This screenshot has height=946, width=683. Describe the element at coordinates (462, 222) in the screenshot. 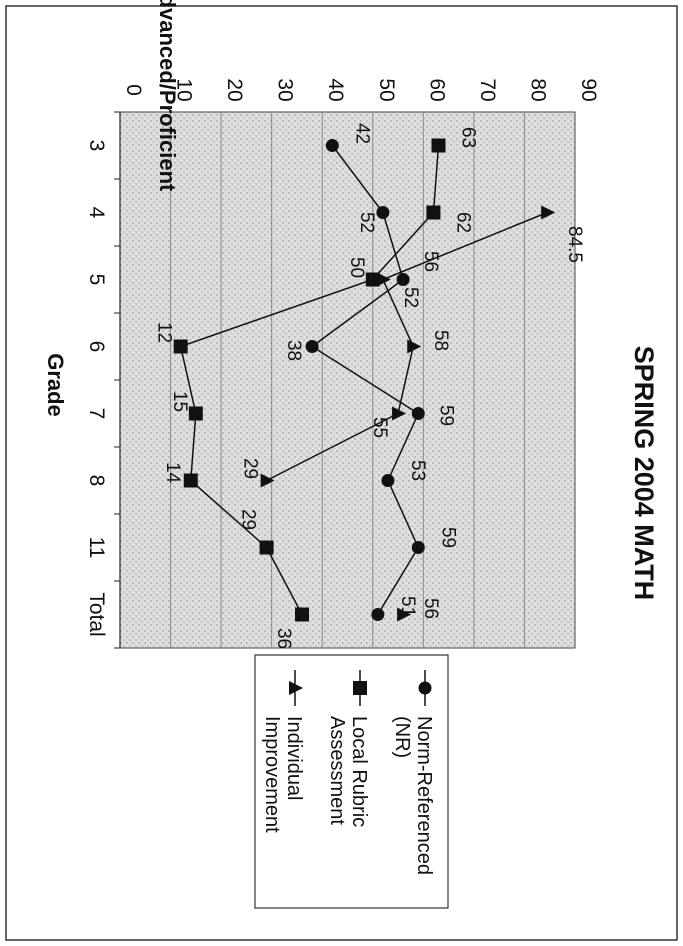

I see `data-label: 62` at that location.